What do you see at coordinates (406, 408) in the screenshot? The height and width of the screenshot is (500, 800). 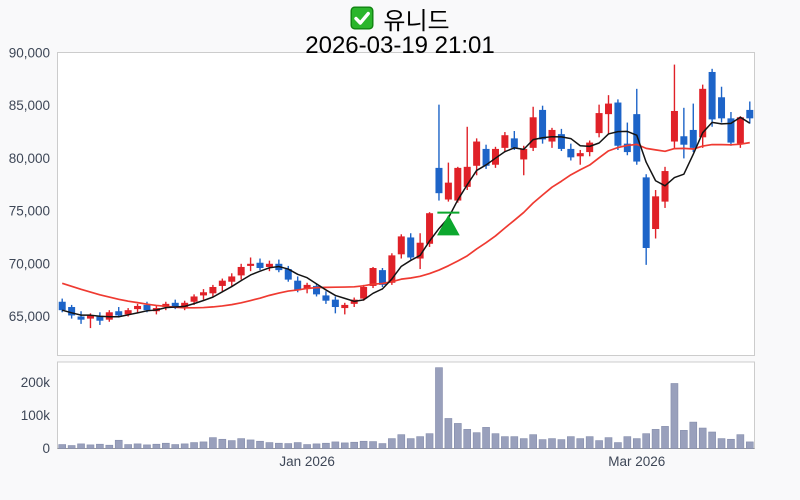 I see `volume-bars` at bounding box center [406, 408].